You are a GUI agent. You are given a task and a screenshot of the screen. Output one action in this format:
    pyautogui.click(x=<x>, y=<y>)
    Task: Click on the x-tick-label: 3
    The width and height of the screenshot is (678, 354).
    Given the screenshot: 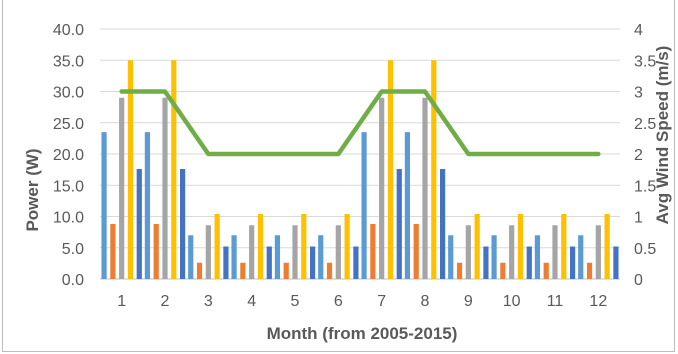 What is the action you would take?
    pyautogui.click(x=208, y=301)
    